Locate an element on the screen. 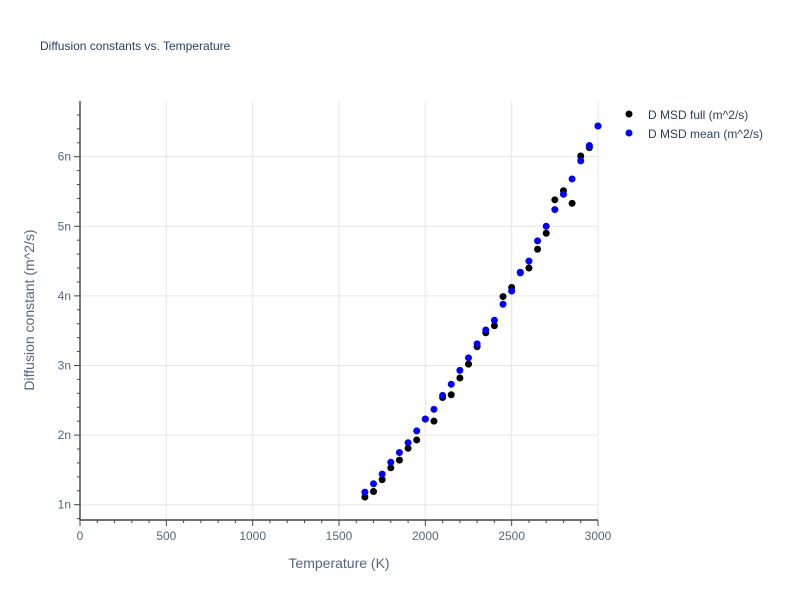 The image size is (800, 600). legend-label-d-msd-full: D MSD full (m^2/s) is located at coordinates (698, 115).